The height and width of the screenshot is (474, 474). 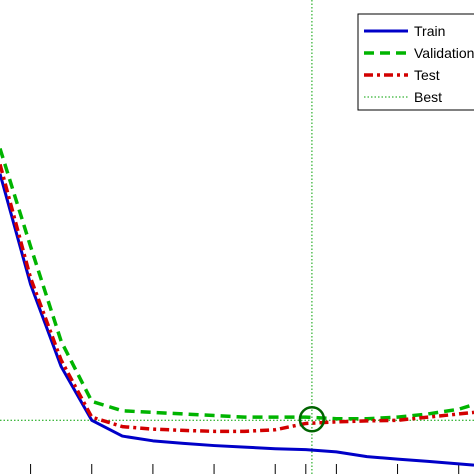 I want to click on legend-label-train: Train, so click(x=429, y=31).